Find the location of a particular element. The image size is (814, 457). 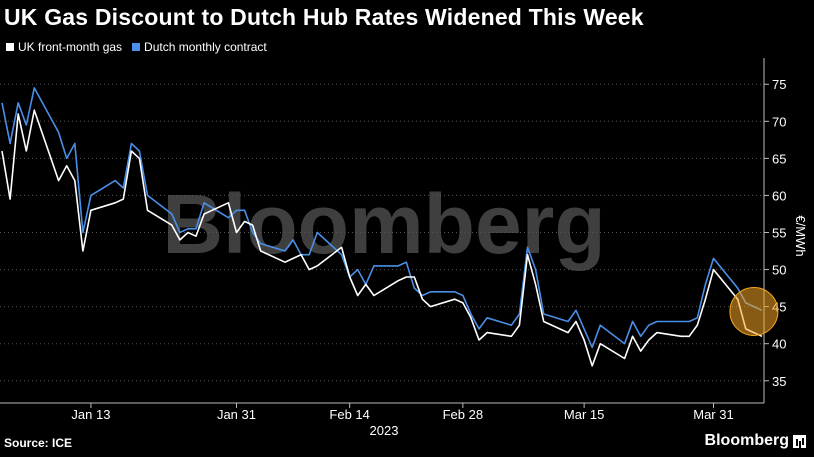

legend-item-dutch: Dutch monthly contract is located at coordinates (199, 47).